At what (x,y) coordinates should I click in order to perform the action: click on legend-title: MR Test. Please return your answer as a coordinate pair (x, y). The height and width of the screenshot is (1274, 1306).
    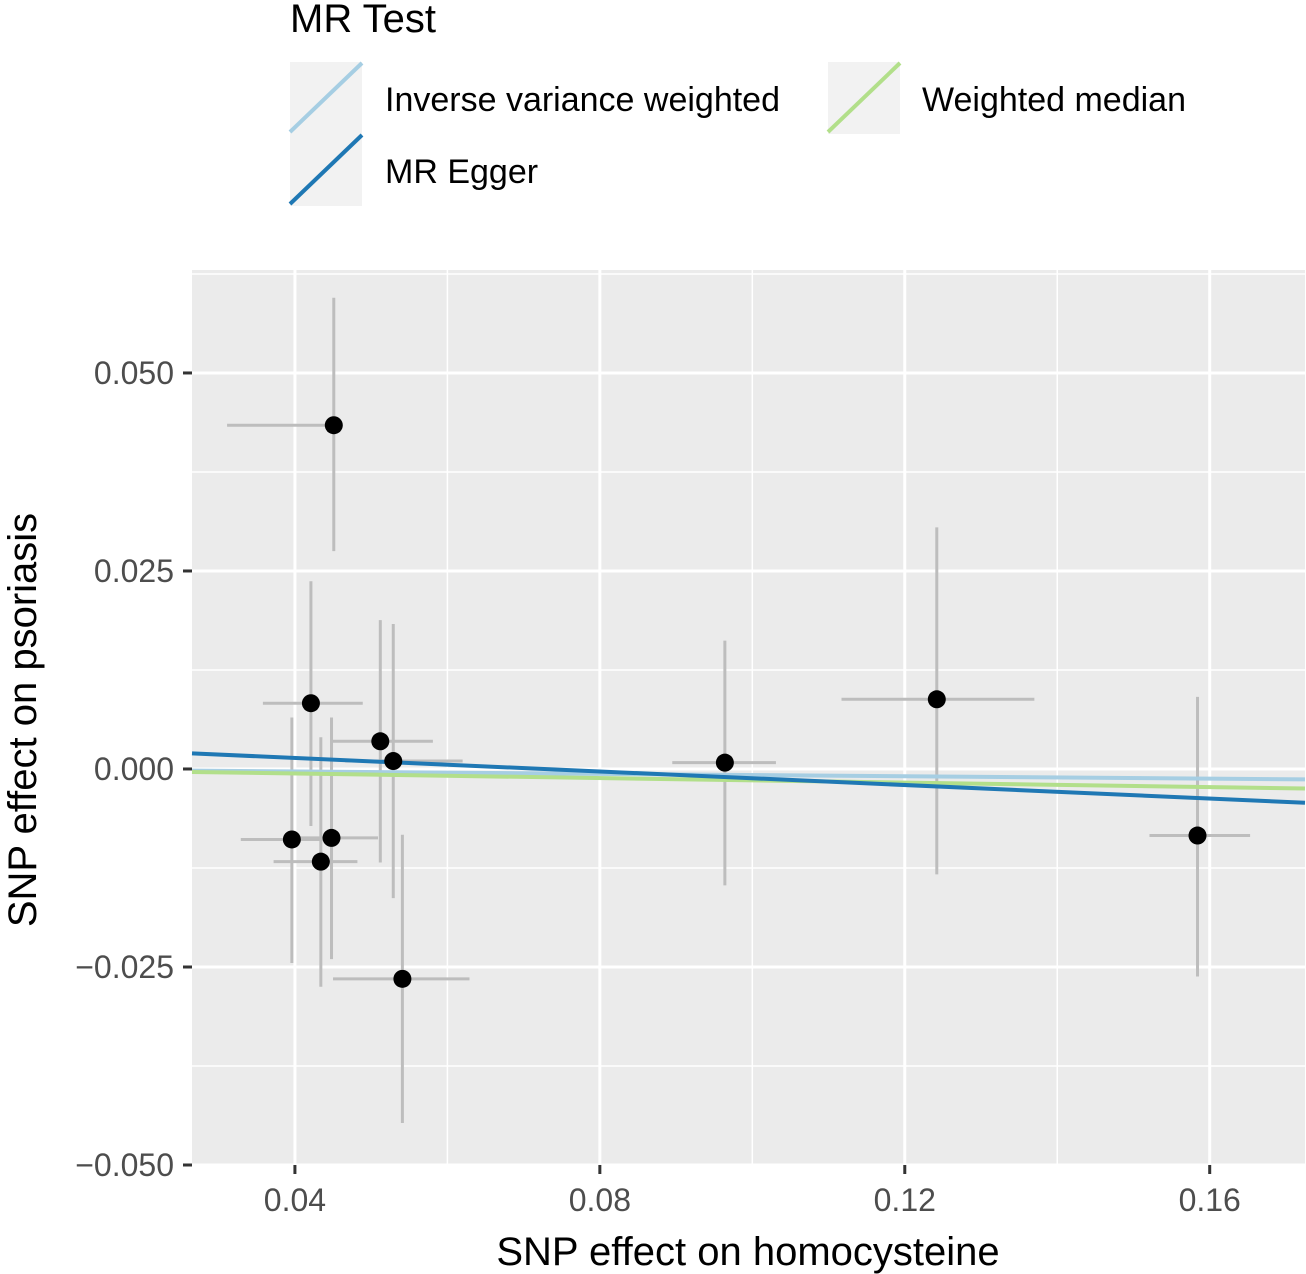
    Looking at the image, I should click on (363, 20).